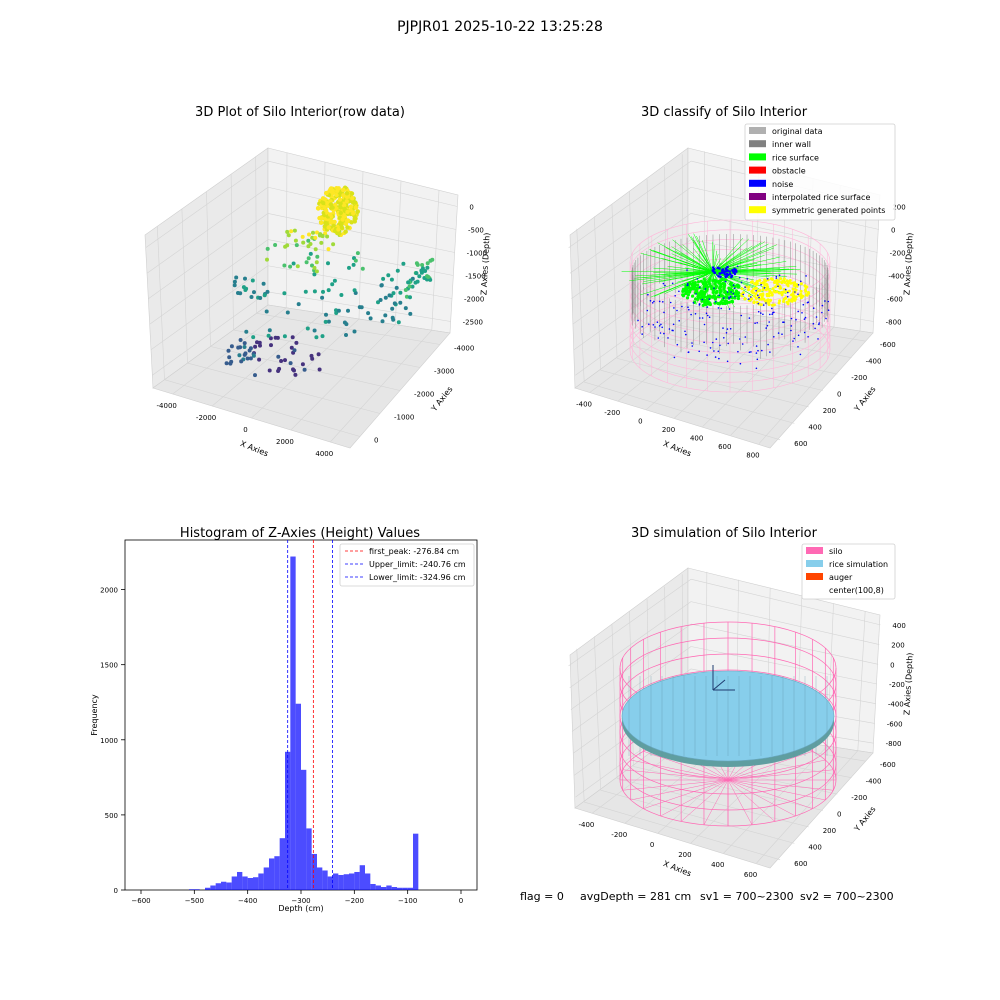 This screenshot has width=1000, height=1000. Describe the element at coordinates (285, 442) in the screenshot. I see `raw-xtick: 2000` at that location.